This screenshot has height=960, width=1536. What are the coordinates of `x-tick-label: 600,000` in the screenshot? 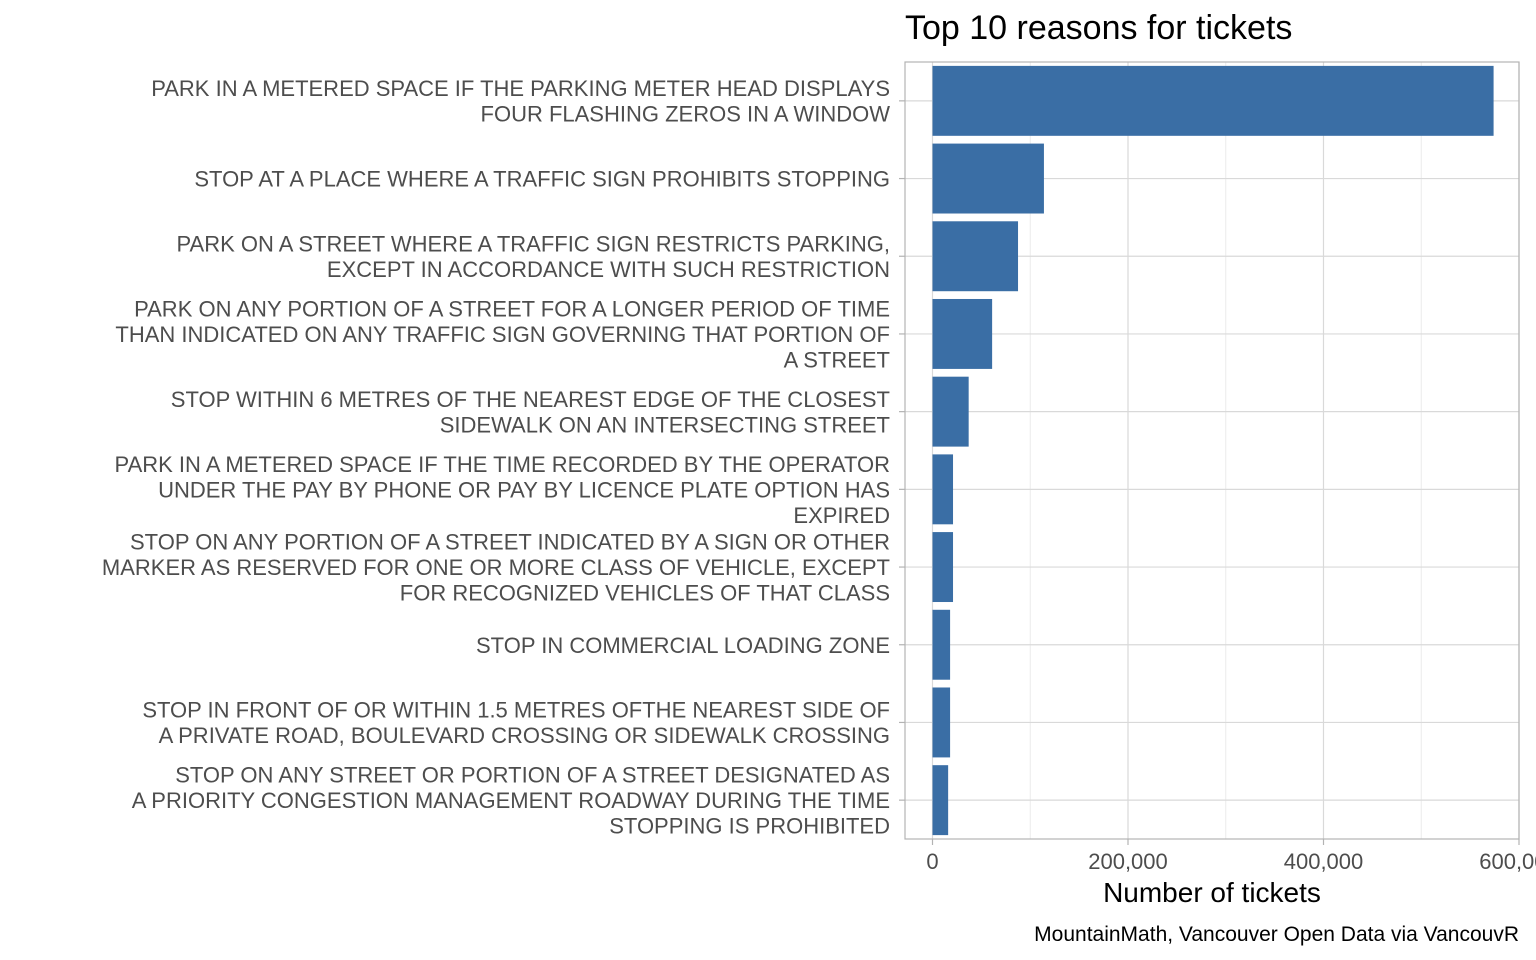 It's located at (1507, 861).